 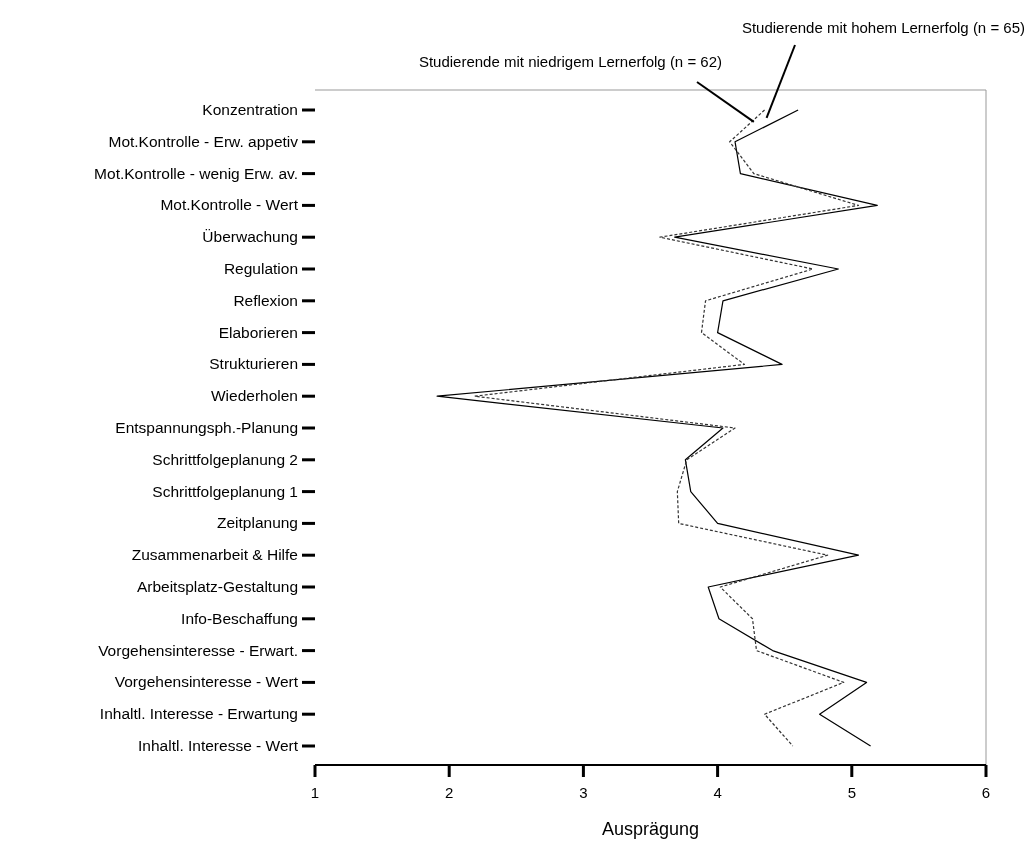 I want to click on x-tick-label: 5, so click(x=851, y=792).